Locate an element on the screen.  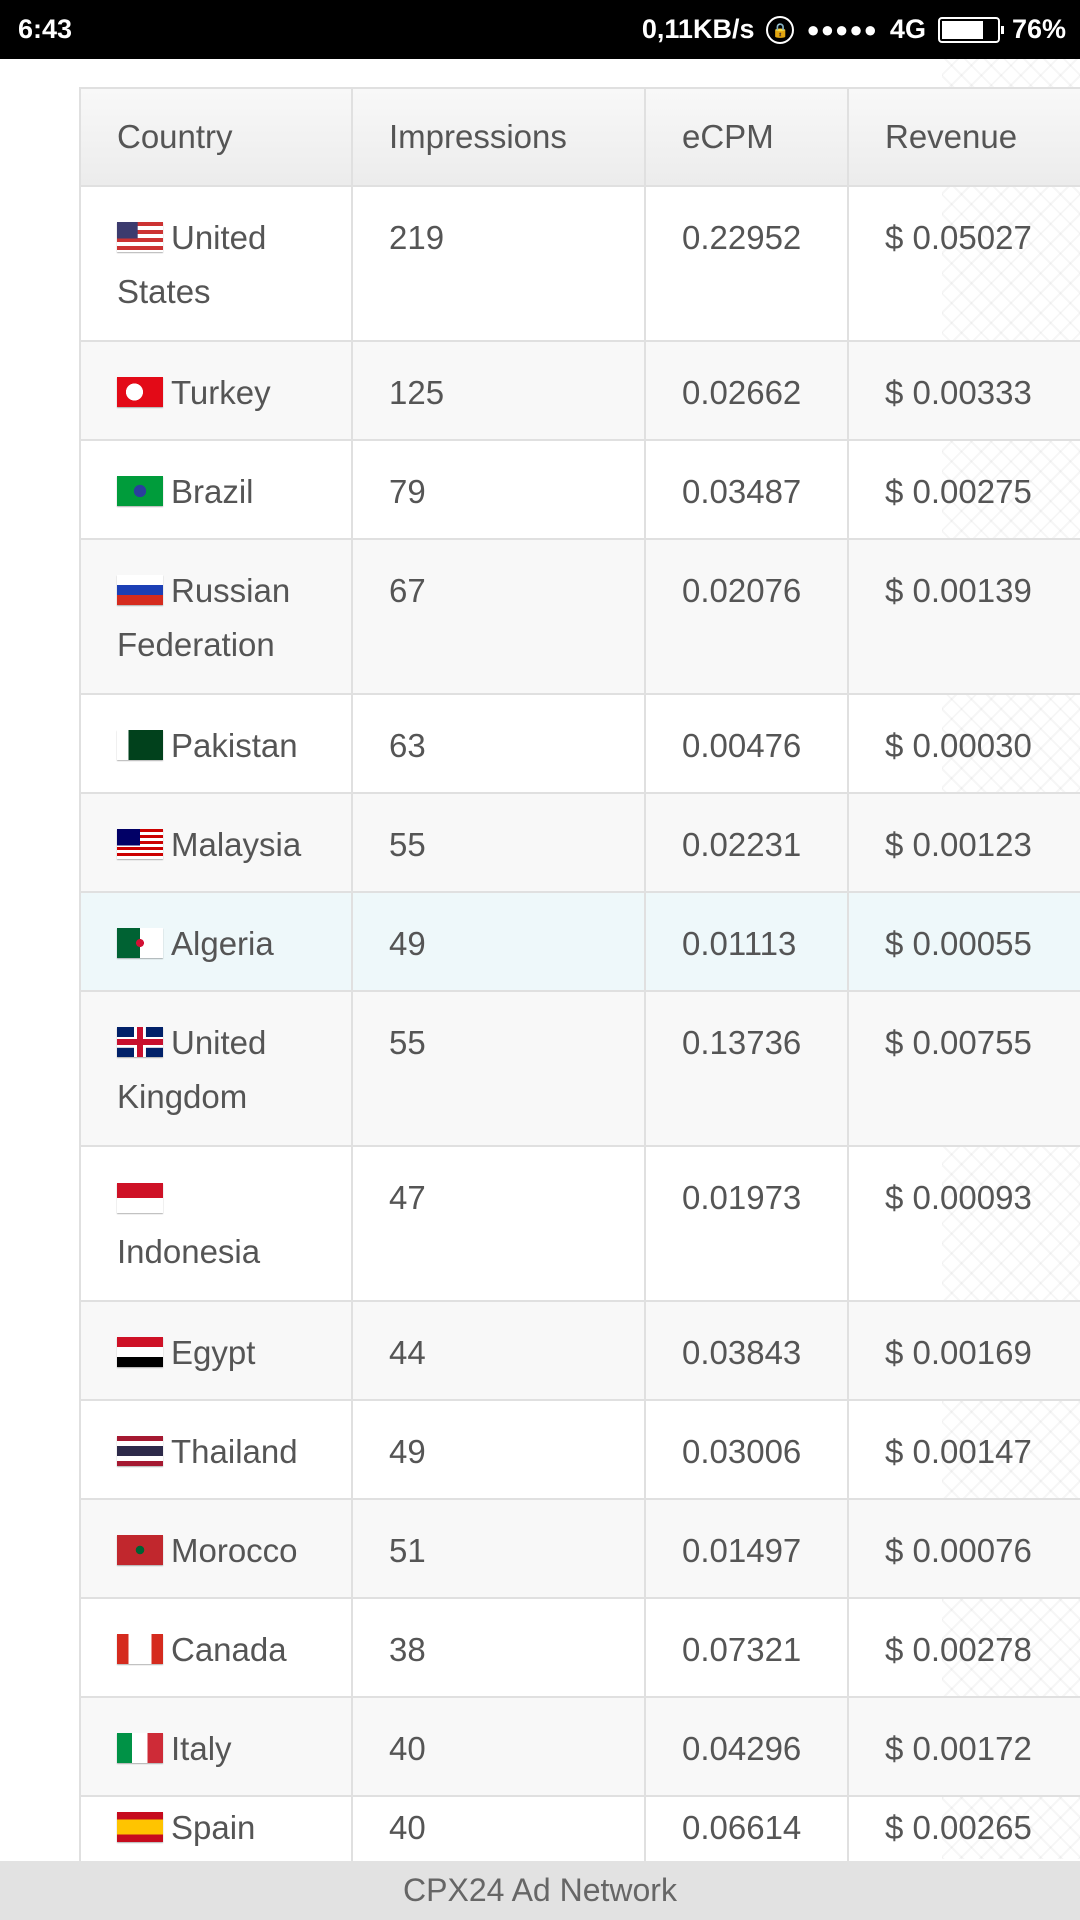
network-speed: 0,11KB/s is located at coordinates (698, 29).